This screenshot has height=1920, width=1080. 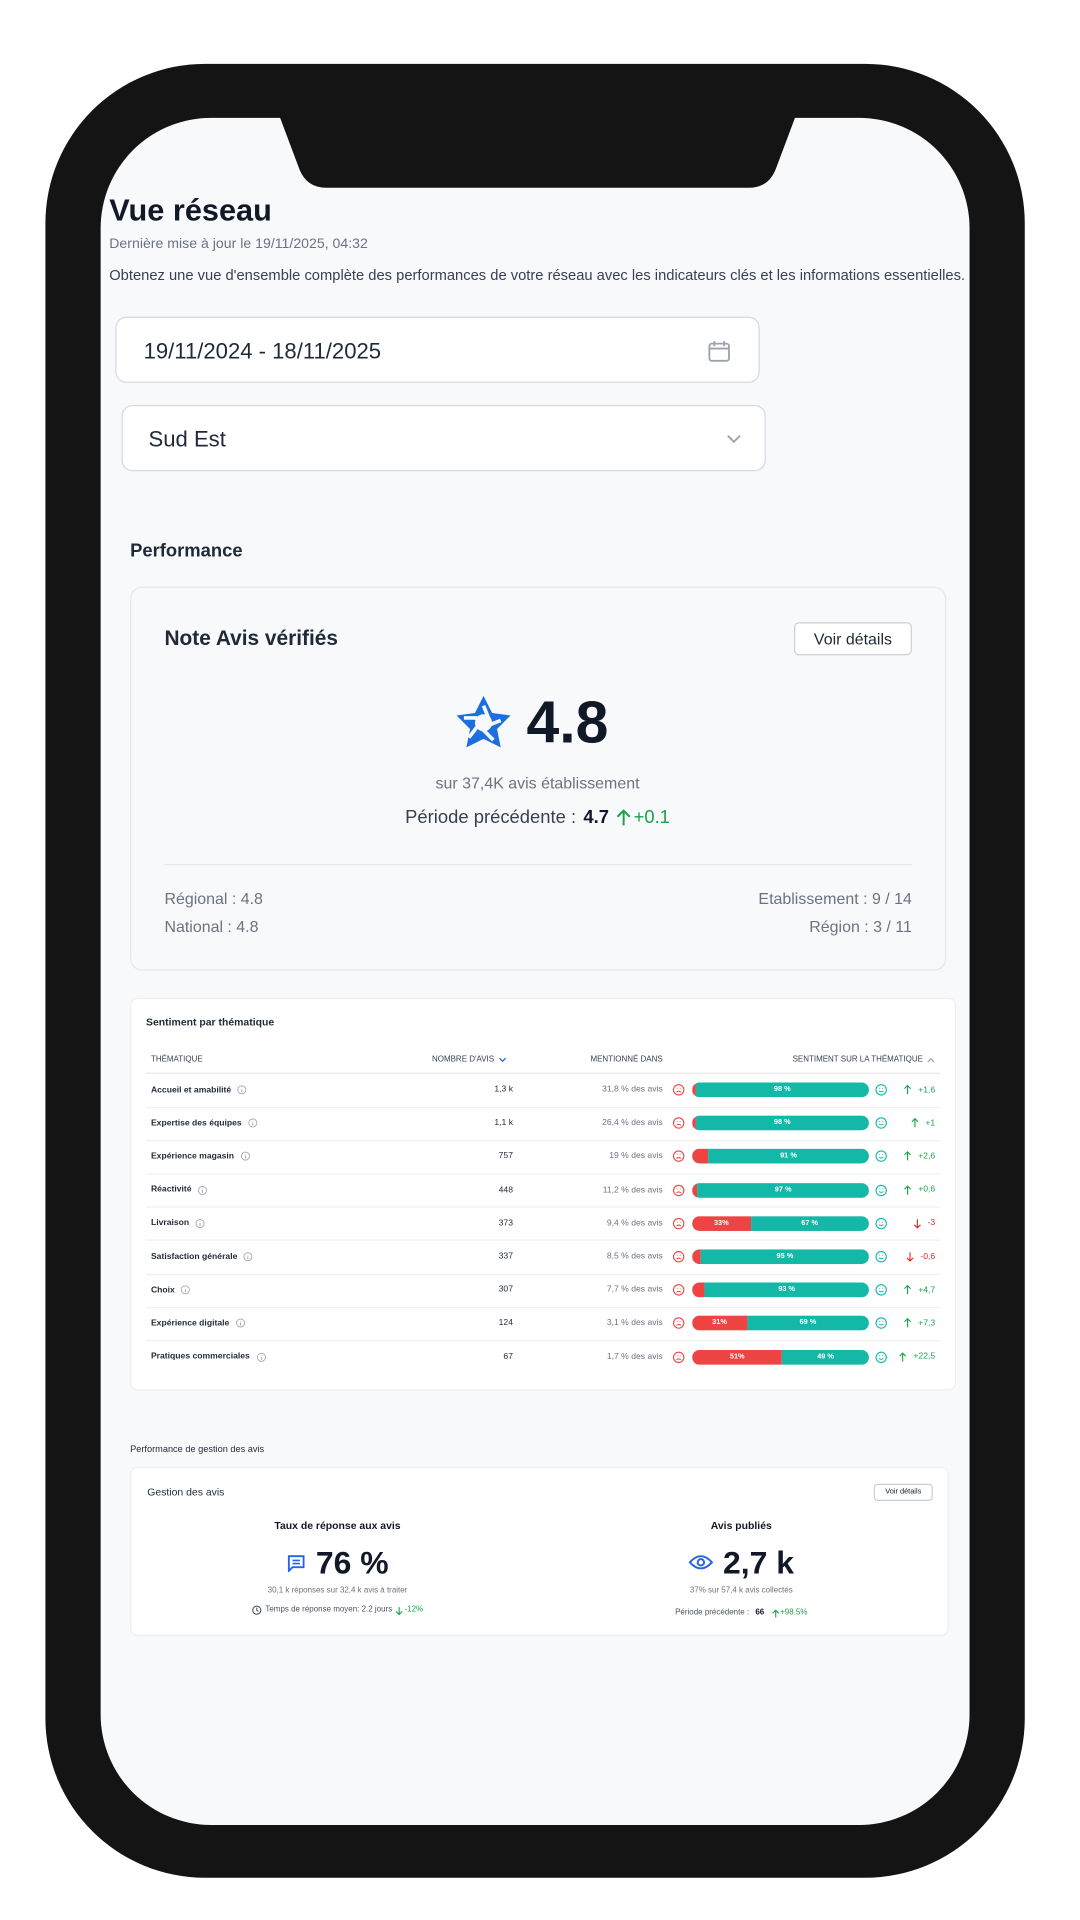 What do you see at coordinates (780, 1357) in the screenshot?
I see `sentiment-bar: 51% 49 %` at bounding box center [780, 1357].